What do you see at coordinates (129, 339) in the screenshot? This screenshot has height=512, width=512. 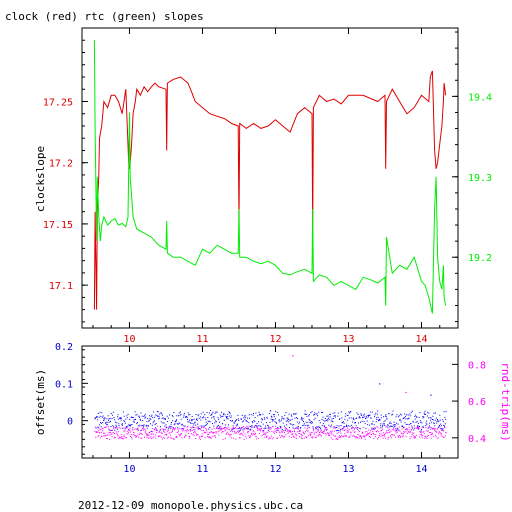 I see `top-x-tick-label: 10` at bounding box center [129, 339].